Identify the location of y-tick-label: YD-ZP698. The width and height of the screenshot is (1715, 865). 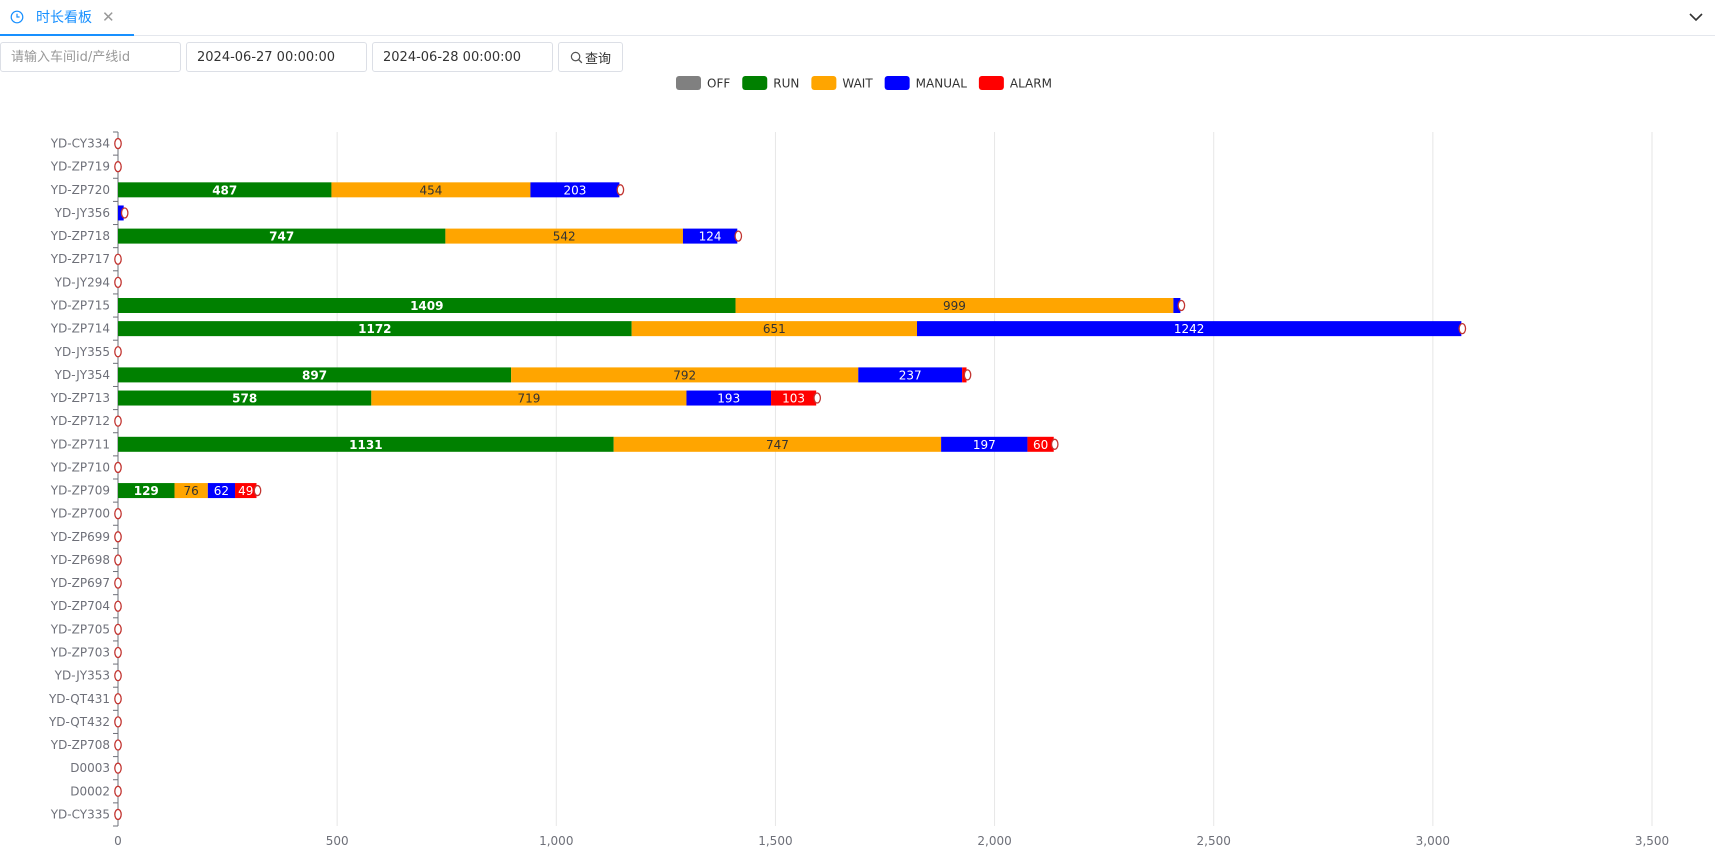
(80, 560).